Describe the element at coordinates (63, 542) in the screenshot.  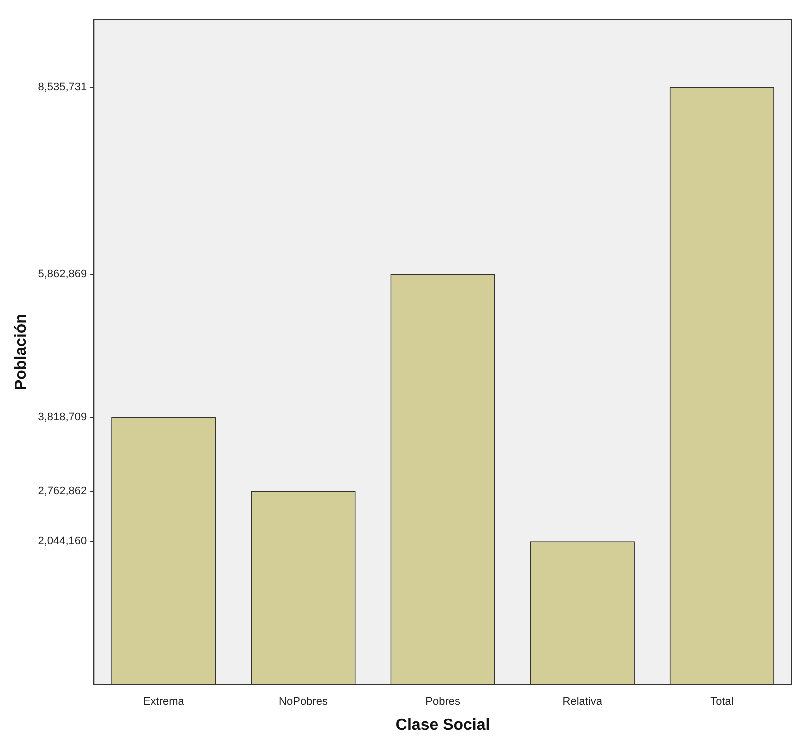
I see `y-tick-label: 2,044,160` at that location.